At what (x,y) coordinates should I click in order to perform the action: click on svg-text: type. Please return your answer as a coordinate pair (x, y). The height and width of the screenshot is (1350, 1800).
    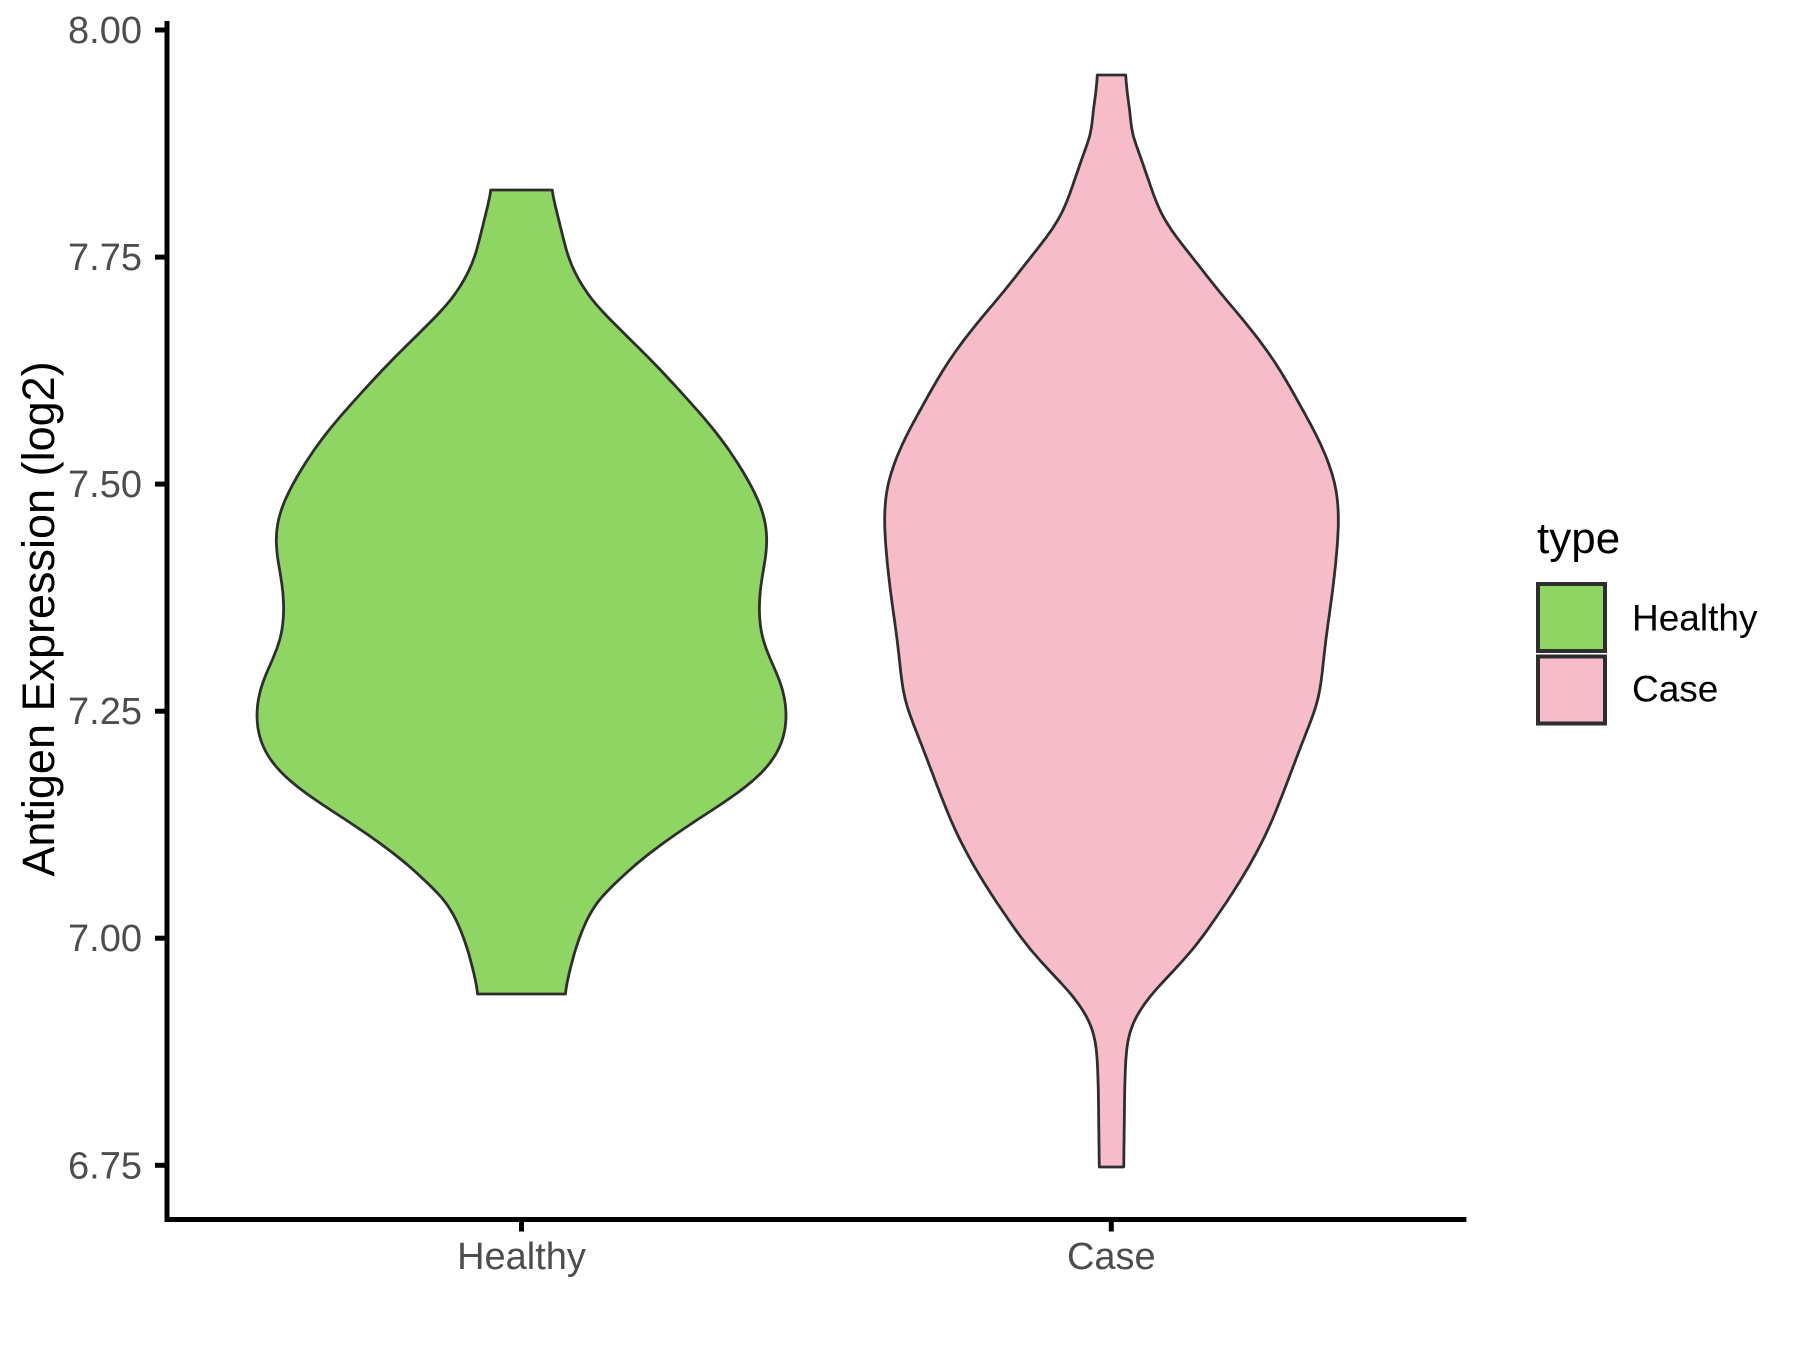
    Looking at the image, I should click on (1578, 538).